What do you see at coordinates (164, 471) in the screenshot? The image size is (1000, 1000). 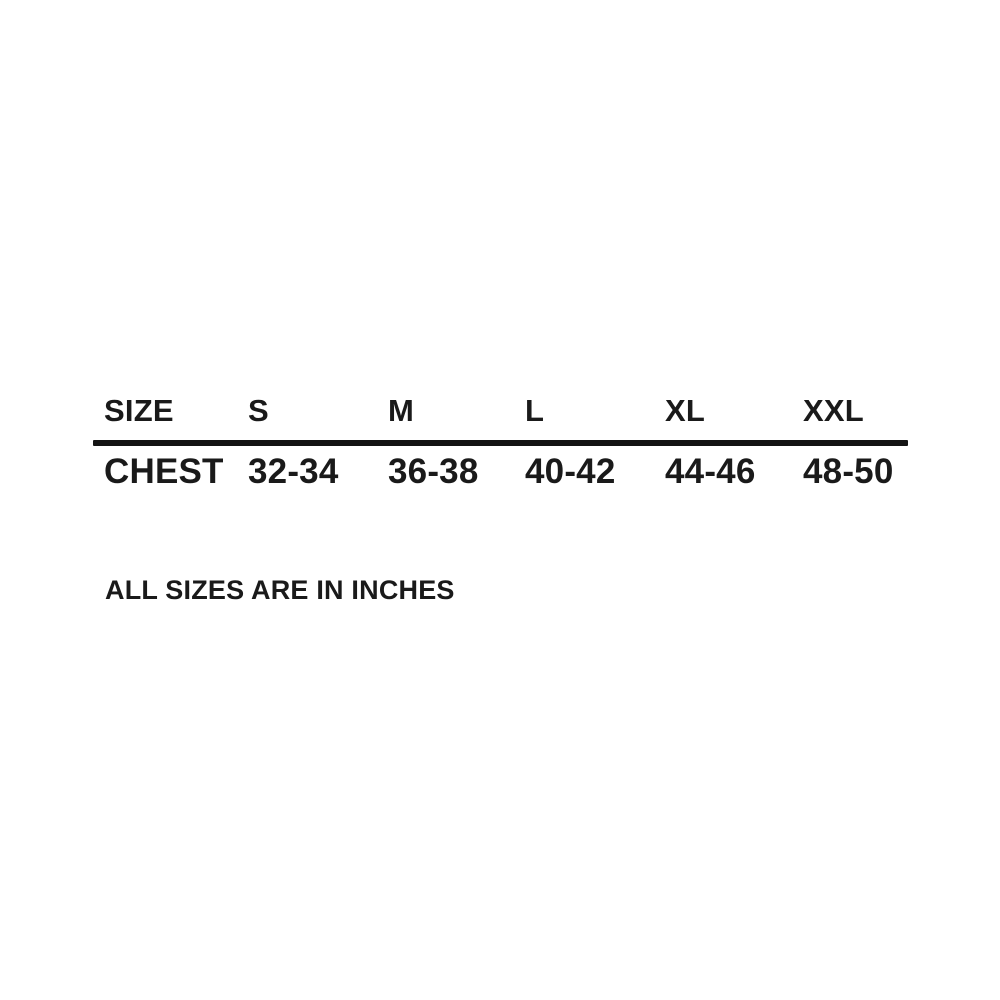 I see `row-label-chest: CHEST` at bounding box center [164, 471].